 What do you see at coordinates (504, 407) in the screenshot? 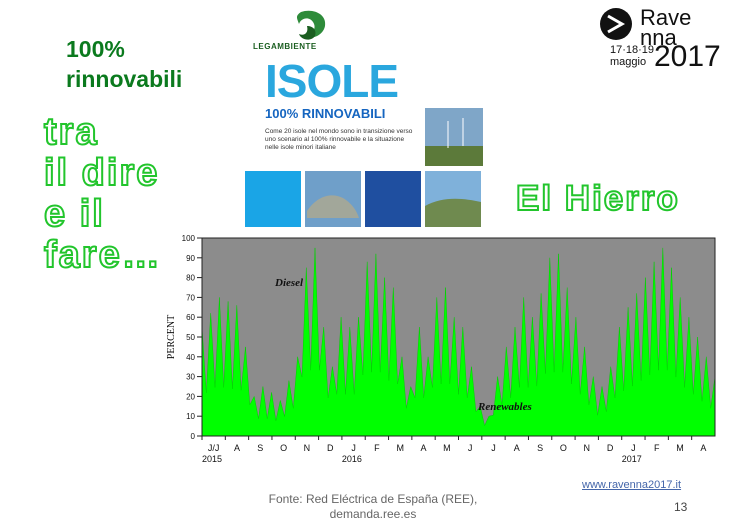
I see `annotation-renewables: Renewables` at bounding box center [504, 407].